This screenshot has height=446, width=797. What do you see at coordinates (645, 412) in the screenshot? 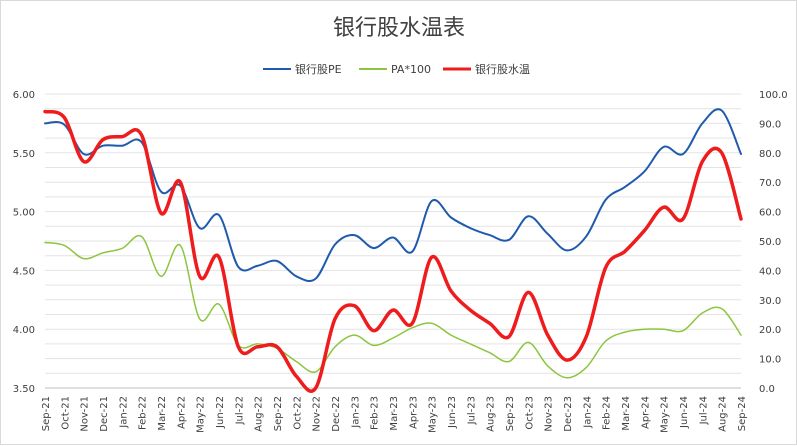
I see `x-tick-label: Apr-24` at bounding box center [645, 412].